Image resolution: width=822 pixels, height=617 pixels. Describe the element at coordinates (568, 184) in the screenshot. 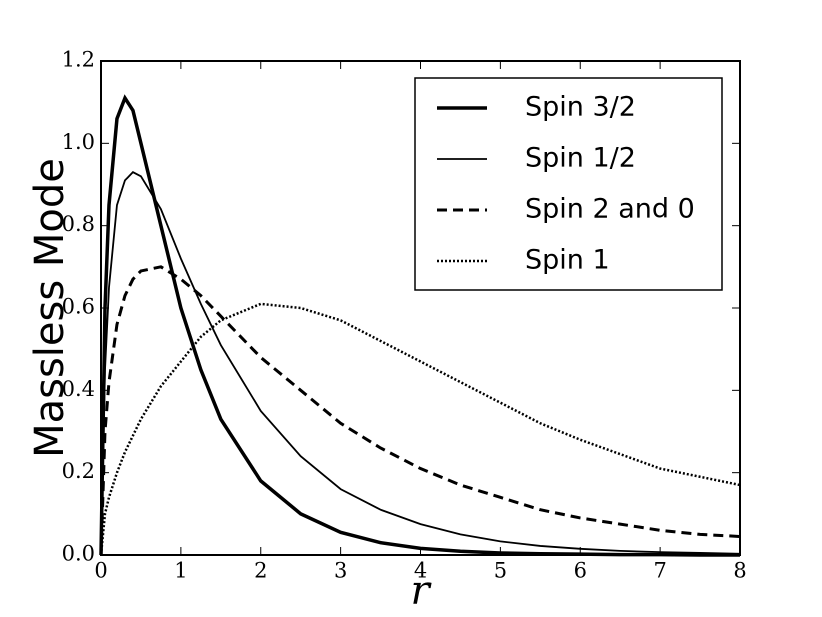

I see `legend-box` at that location.